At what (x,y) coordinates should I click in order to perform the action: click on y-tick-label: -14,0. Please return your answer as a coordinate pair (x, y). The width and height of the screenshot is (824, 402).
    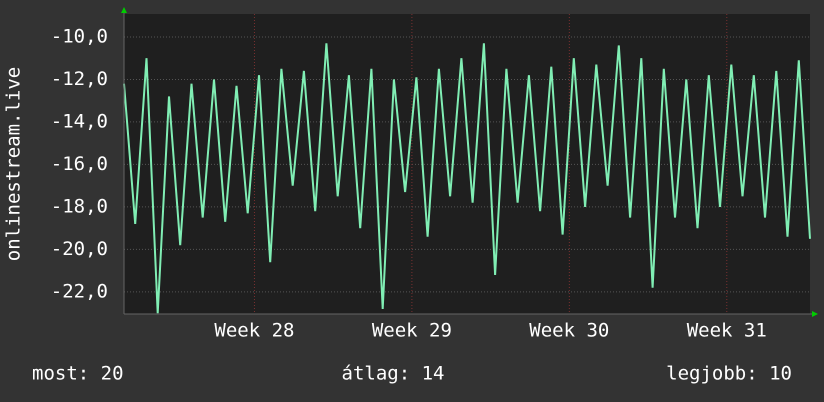
    Looking at the image, I should click on (79, 121).